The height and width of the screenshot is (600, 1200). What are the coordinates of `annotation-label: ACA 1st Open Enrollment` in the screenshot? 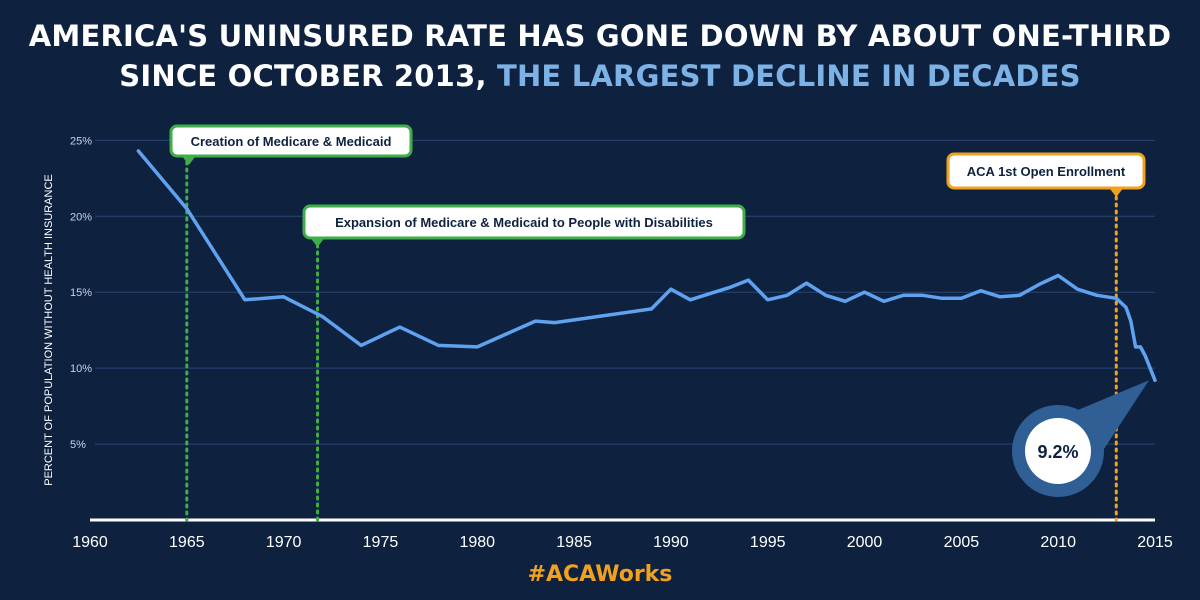 It's located at (1046, 171).